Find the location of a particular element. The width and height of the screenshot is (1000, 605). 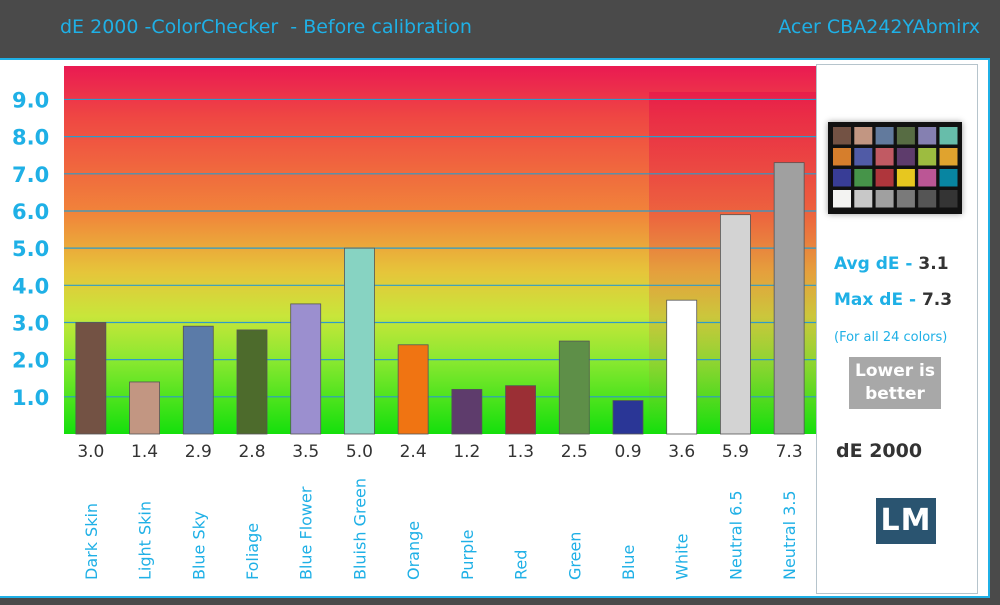

y-tick-label: 5.0 is located at coordinates (30, 249).